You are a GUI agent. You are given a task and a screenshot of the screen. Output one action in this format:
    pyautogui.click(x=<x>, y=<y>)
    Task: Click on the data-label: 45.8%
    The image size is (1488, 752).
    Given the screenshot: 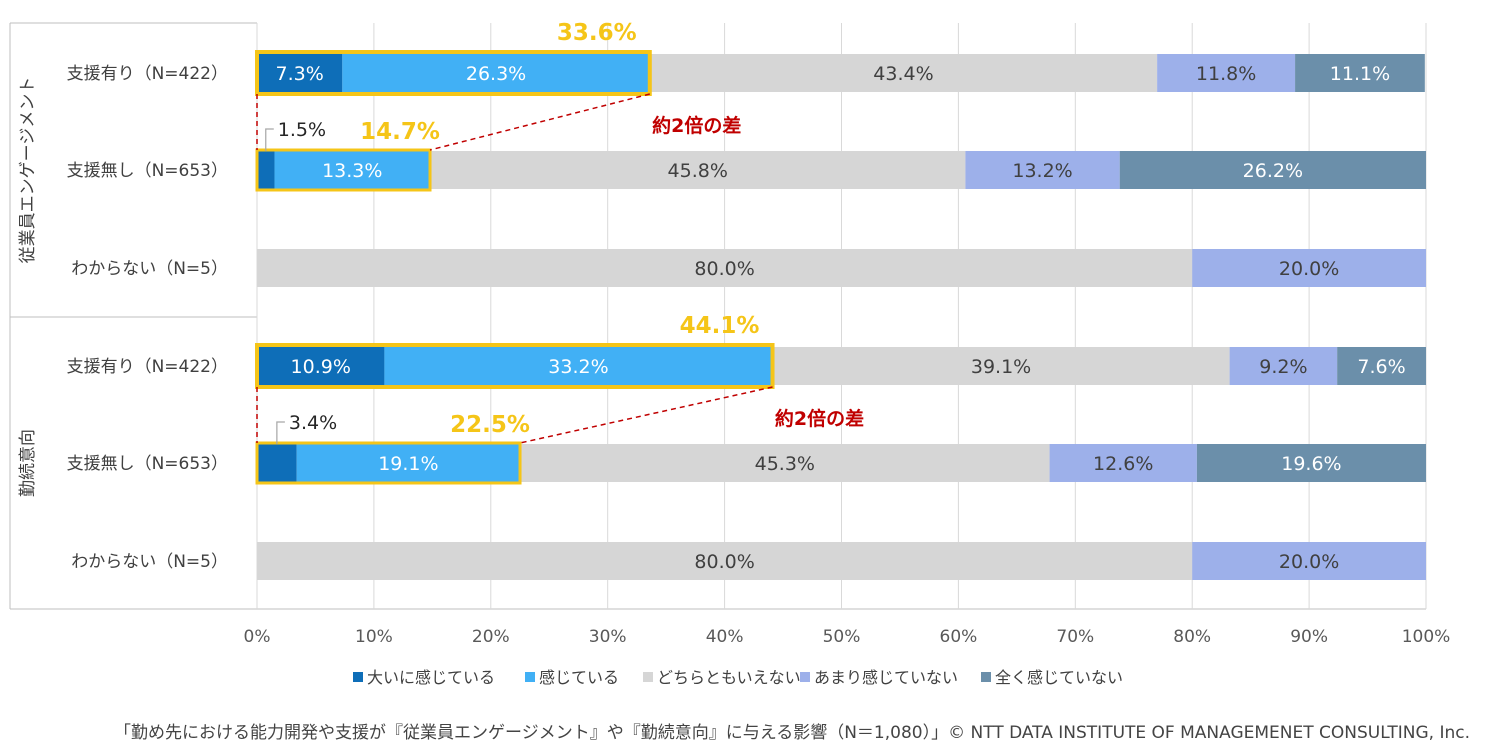 What is the action you would take?
    pyautogui.click(x=698, y=171)
    